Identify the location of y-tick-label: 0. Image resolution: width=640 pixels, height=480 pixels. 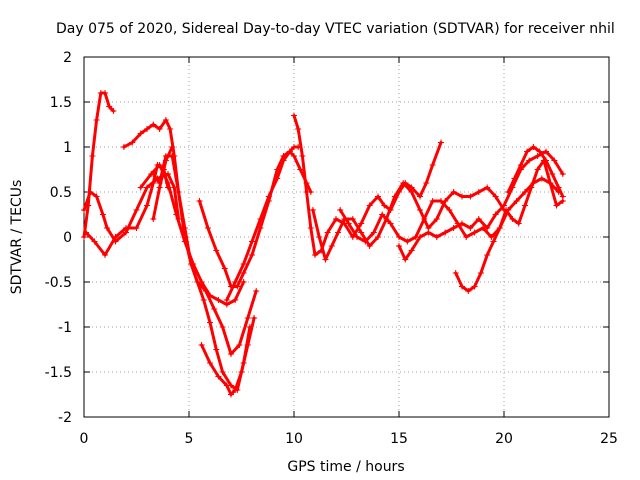
(67, 238).